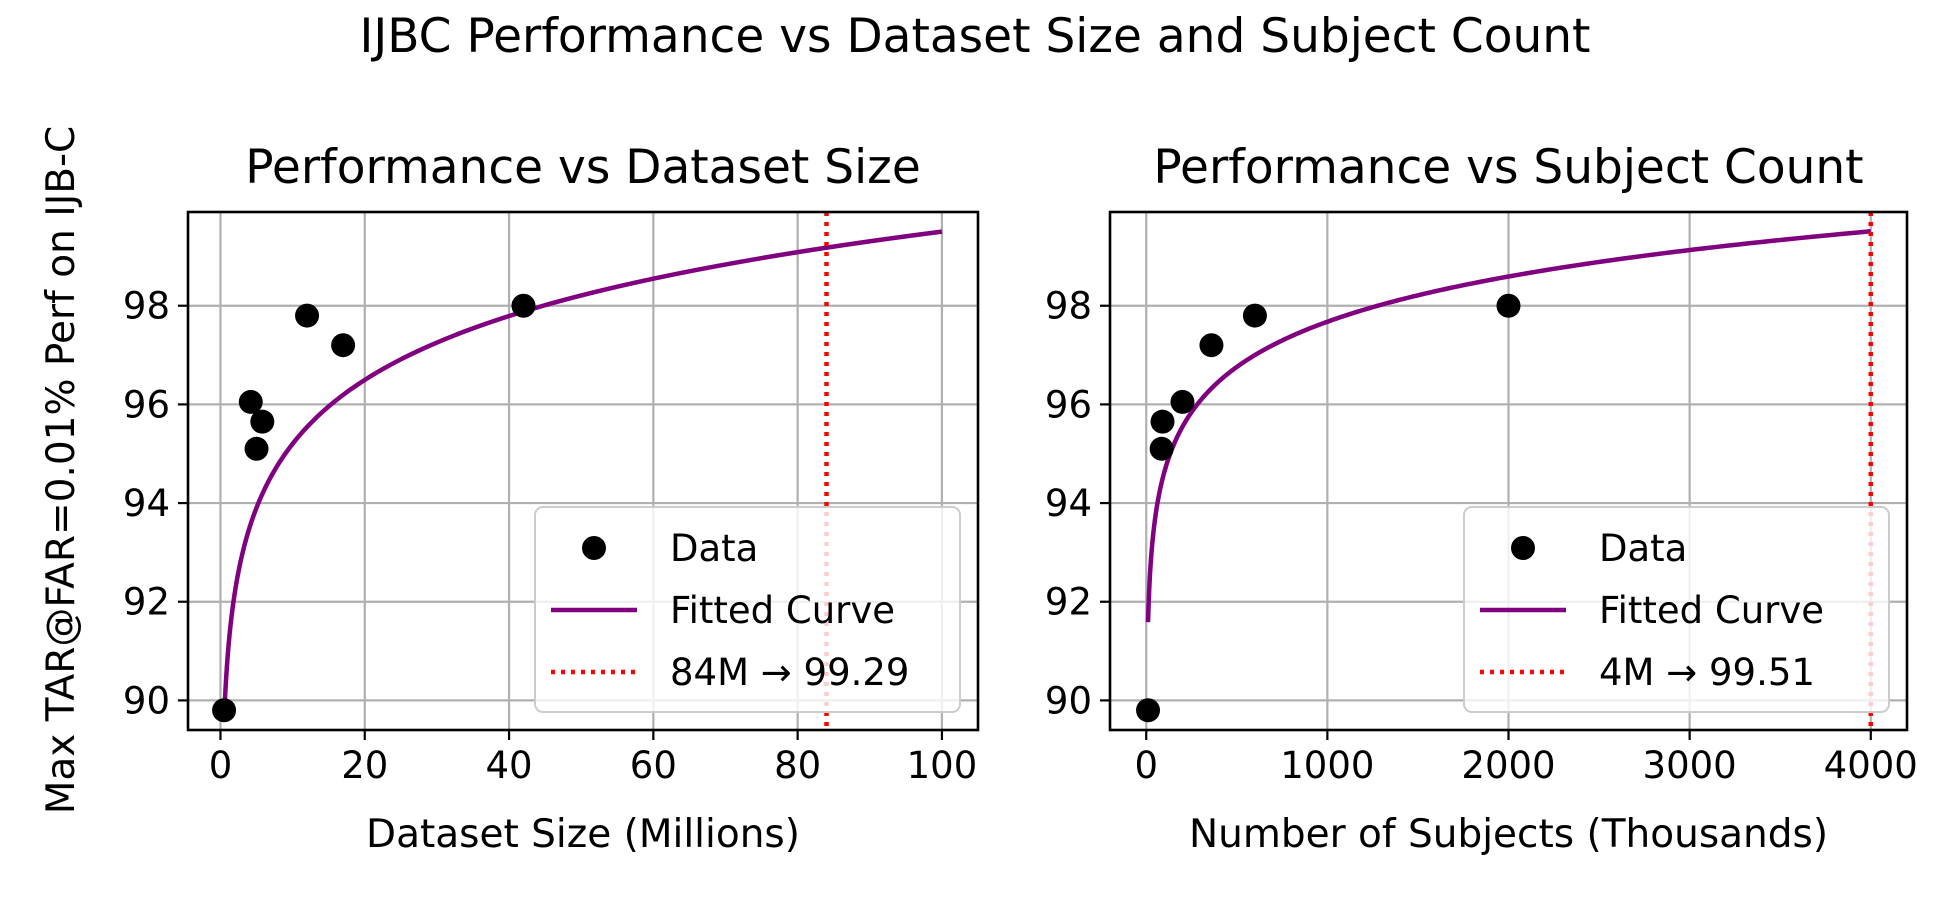 This screenshot has width=1950, height=900. What do you see at coordinates (1707, 672) in the screenshot?
I see `legend-label: 4M → 99.51` at bounding box center [1707, 672].